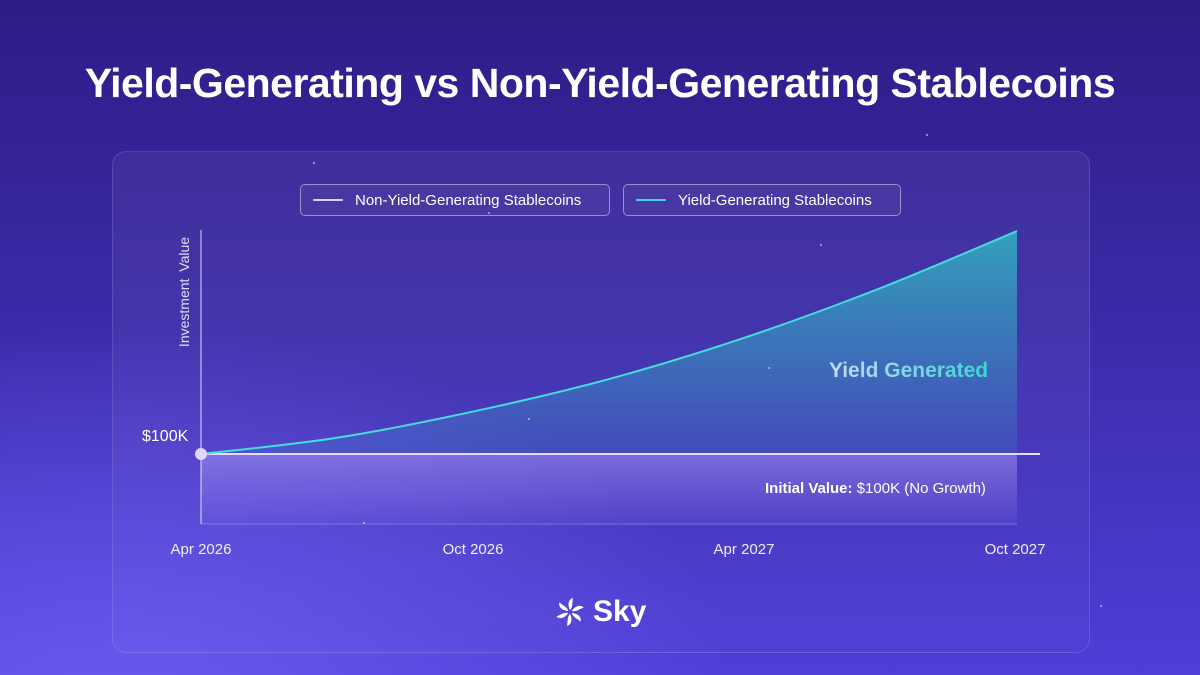 Image resolution: width=1200 pixels, height=675 pixels. What do you see at coordinates (609, 489) in the screenshot?
I see `initial-value-region` at bounding box center [609, 489].